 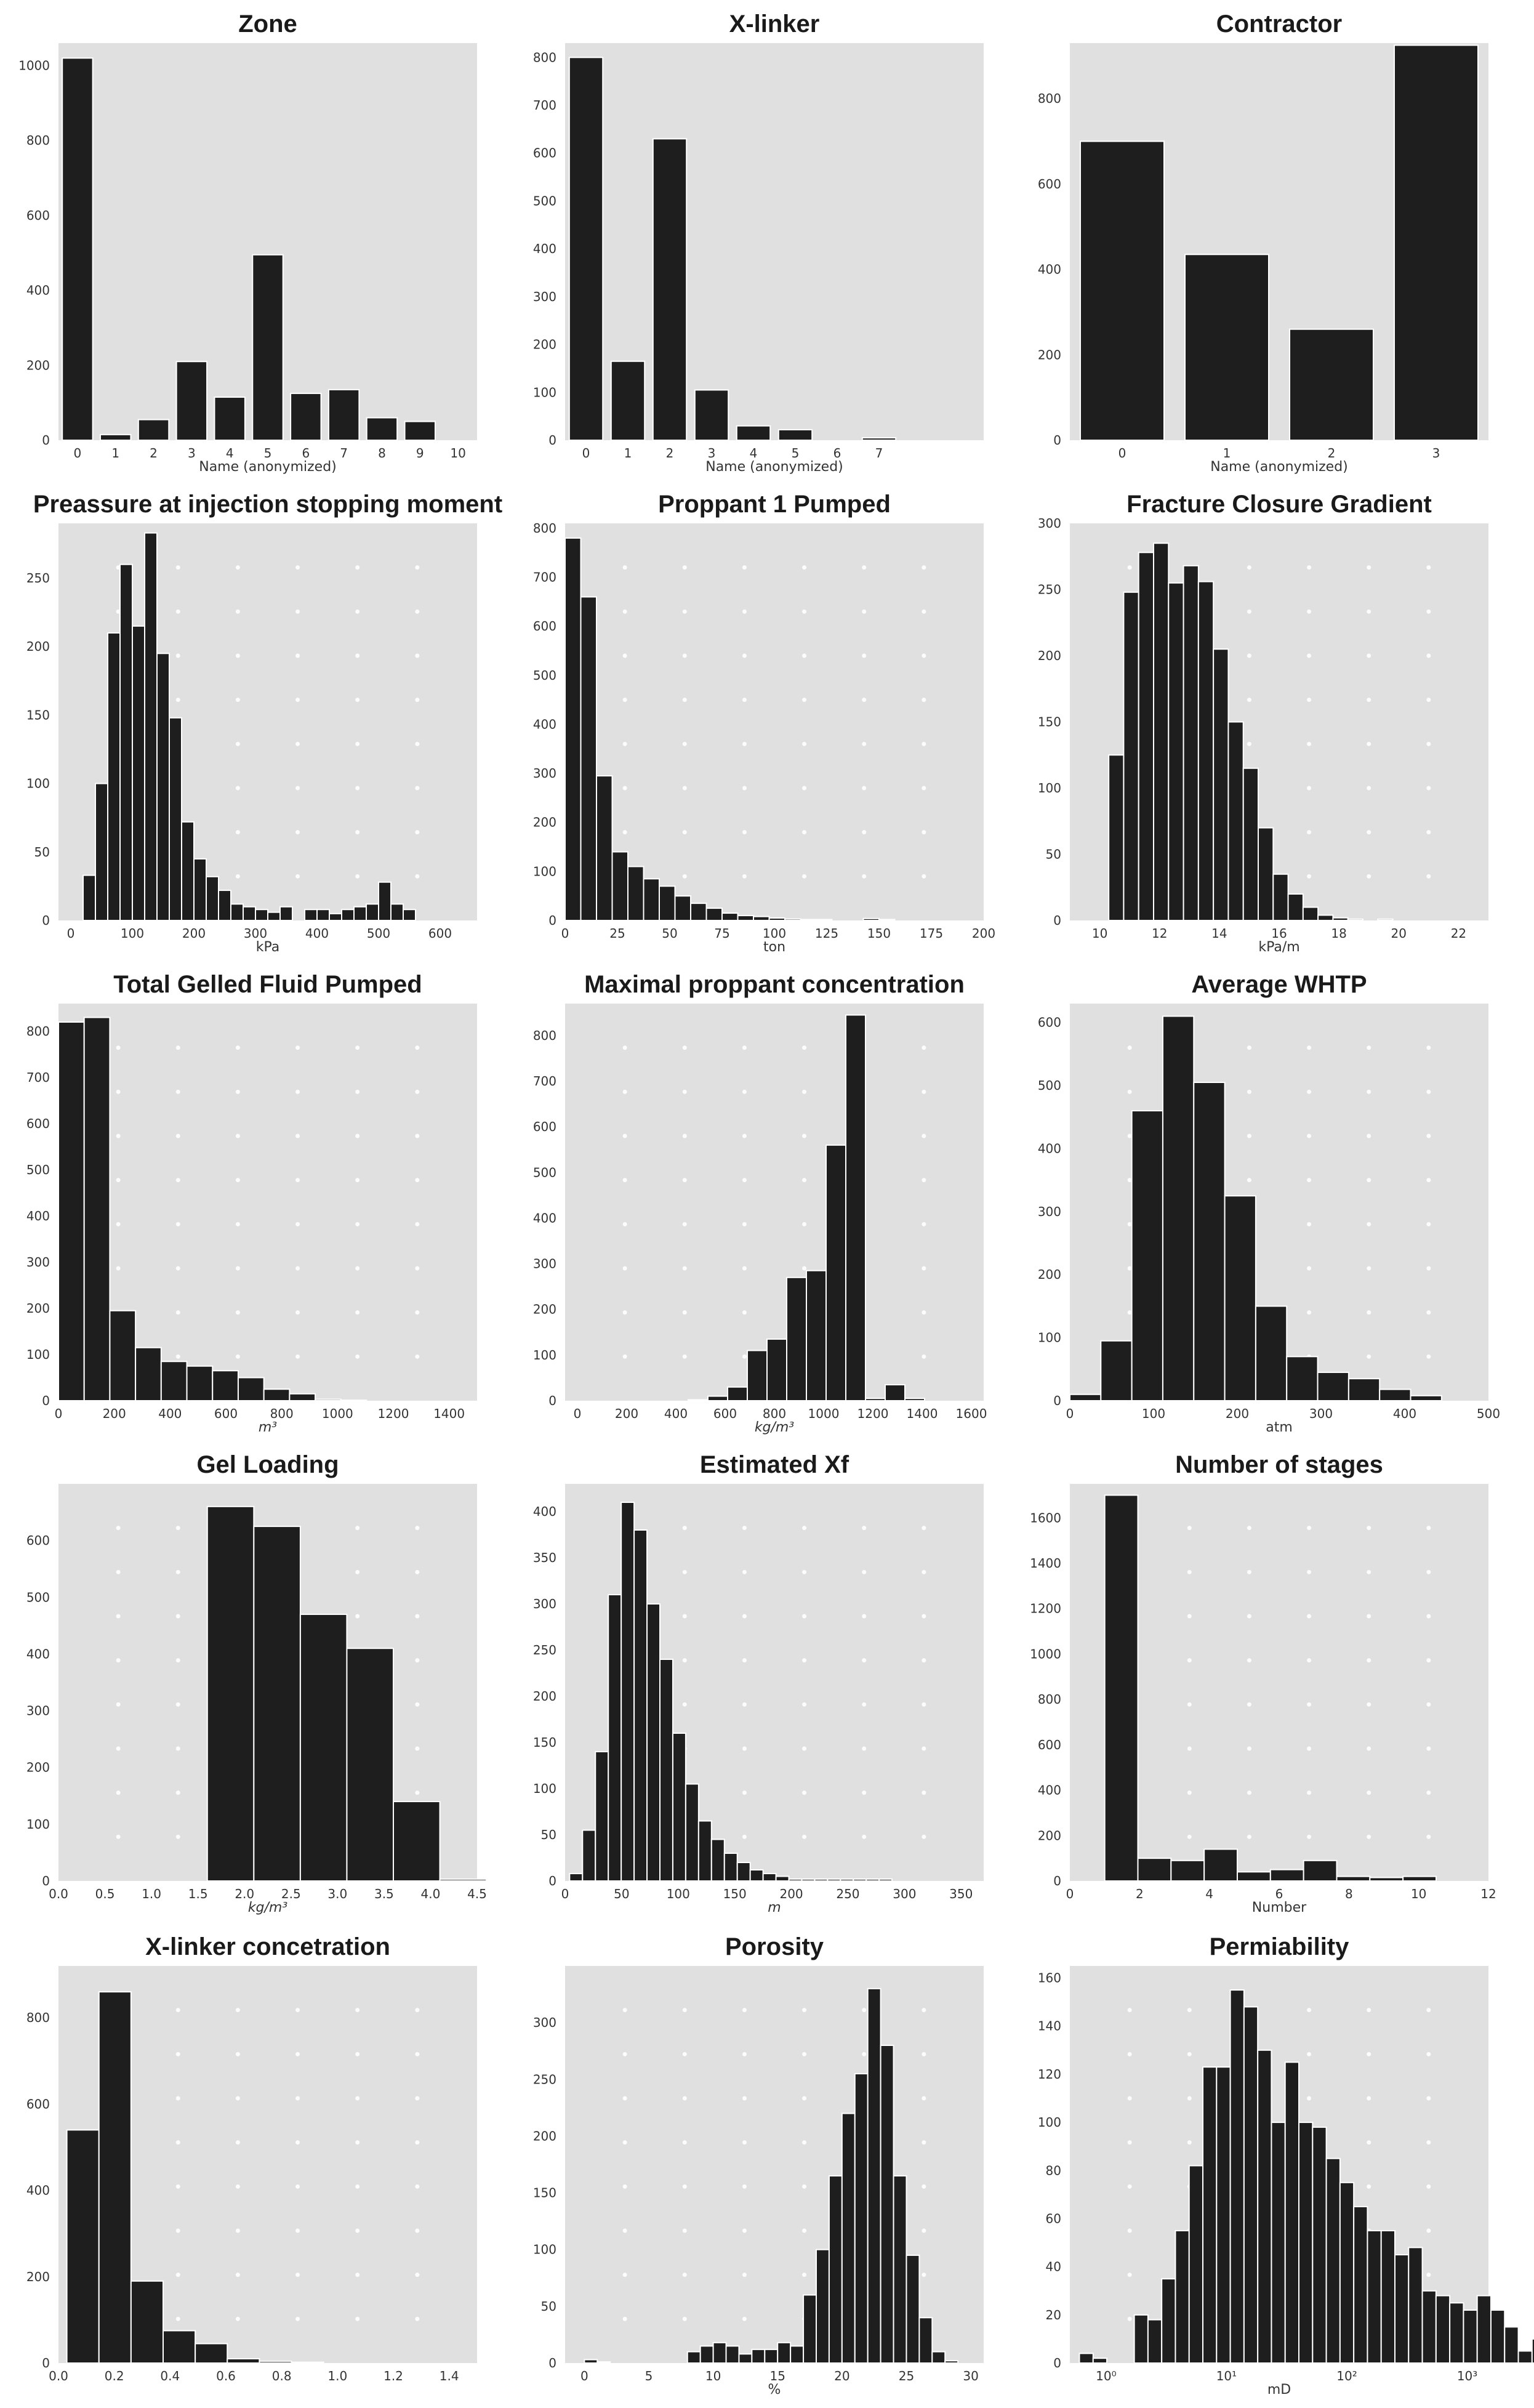 I want to click on y-tick-labels: 0 200 400 600 800 1000, so click(x=34, y=253).